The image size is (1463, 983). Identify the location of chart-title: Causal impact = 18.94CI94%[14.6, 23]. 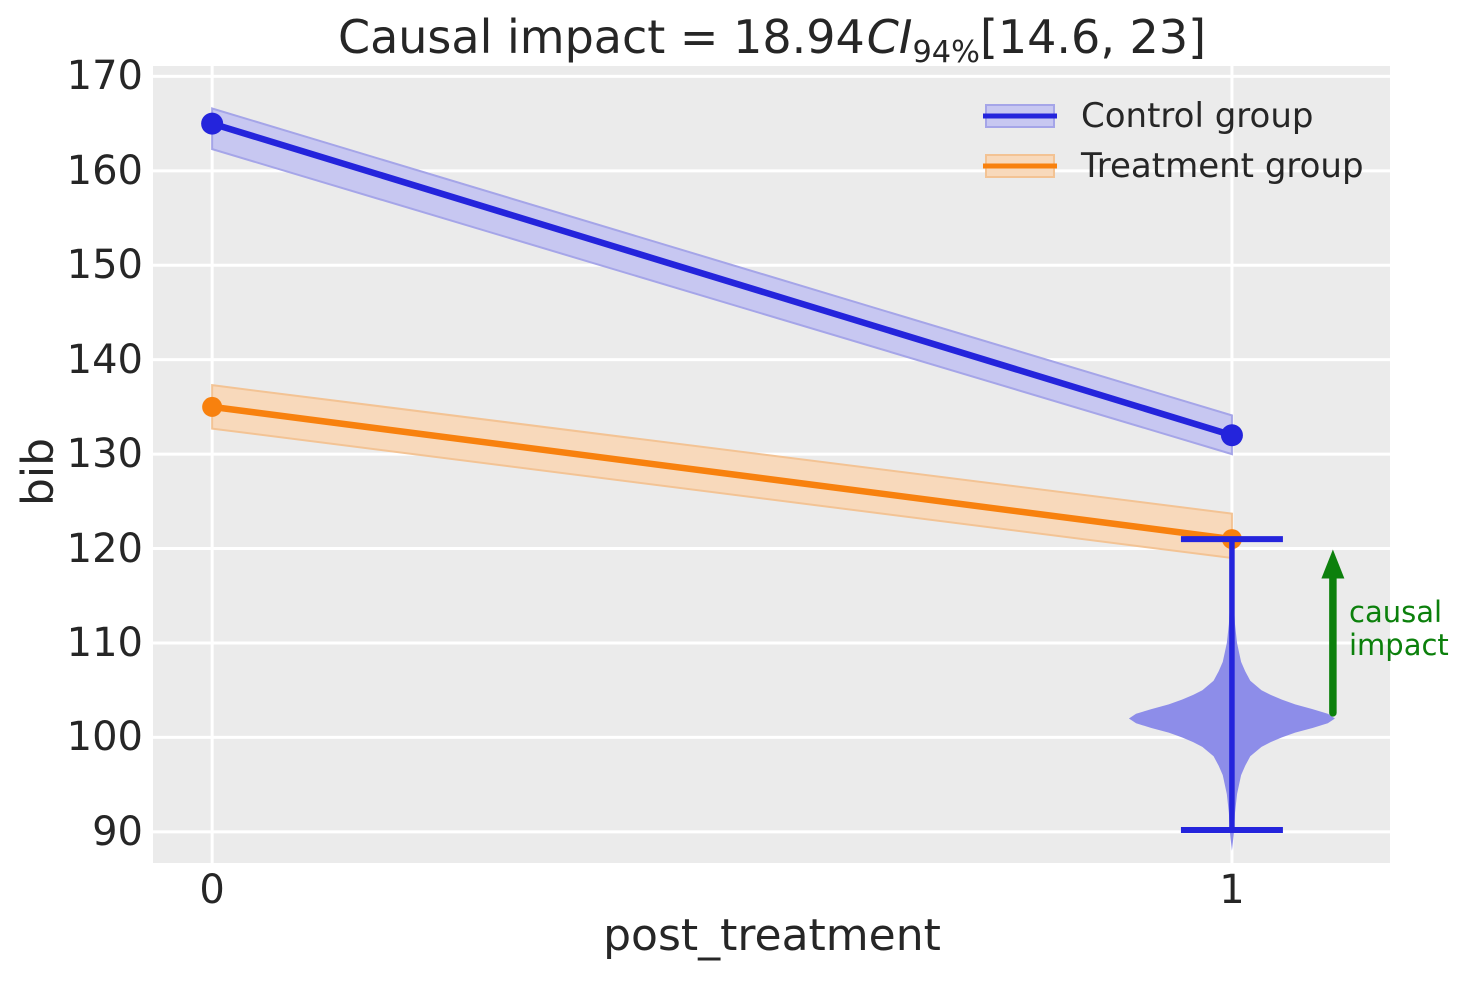
(772, 40).